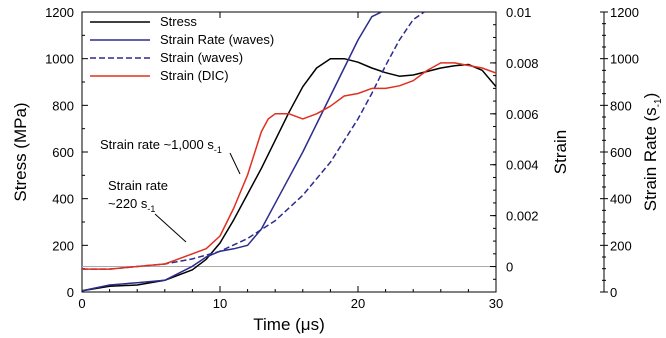 This screenshot has width=666, height=338. I want to click on annotation-strain-rate-1000: Strain rate ~1,000 s-1, so click(161, 146).